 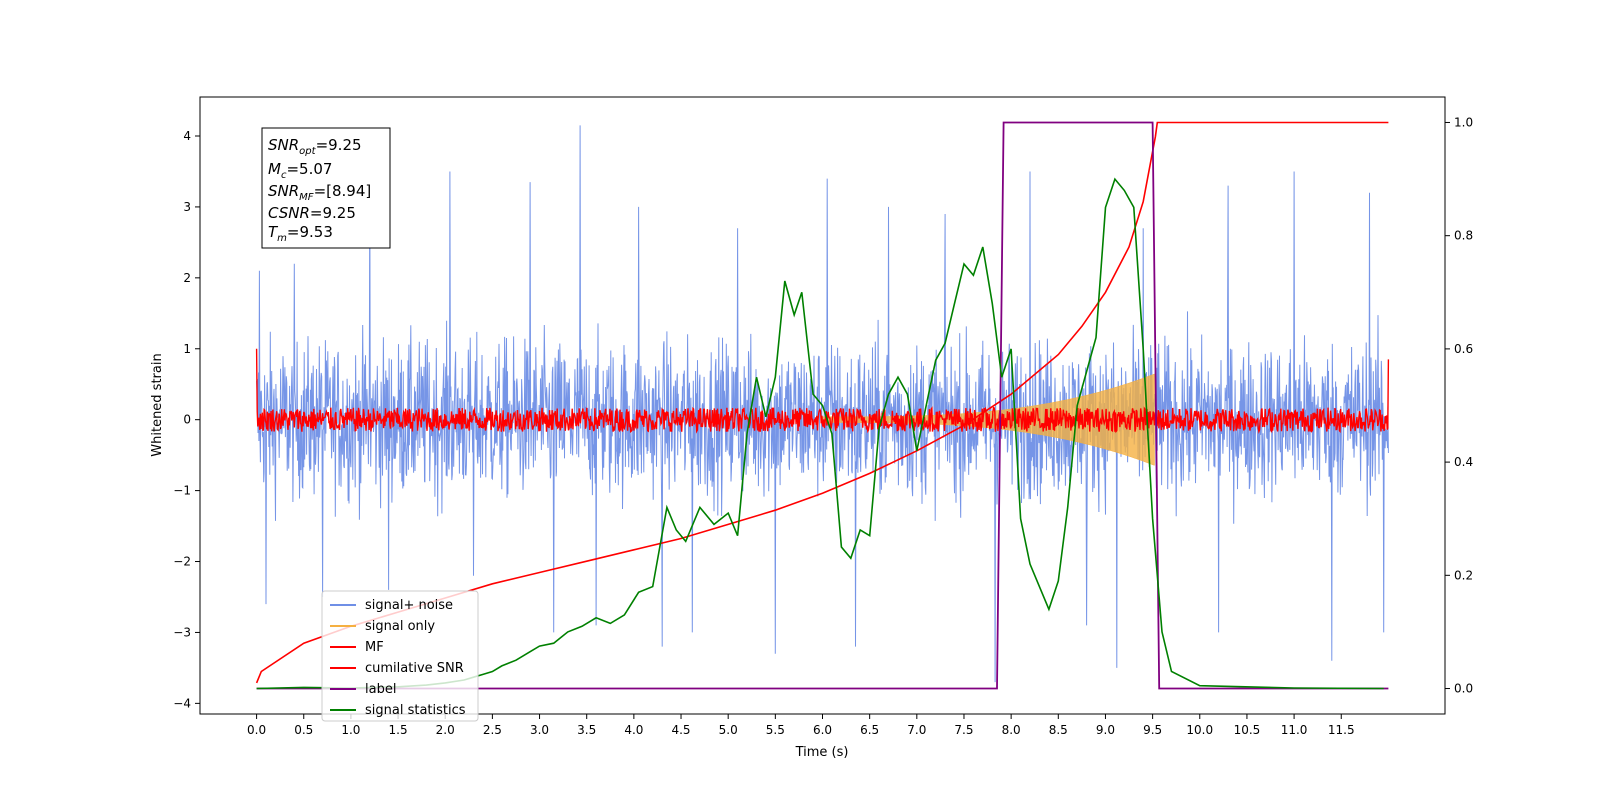 What do you see at coordinates (916, 730) in the screenshot?
I see `x-tick-label: 7.0` at bounding box center [916, 730].